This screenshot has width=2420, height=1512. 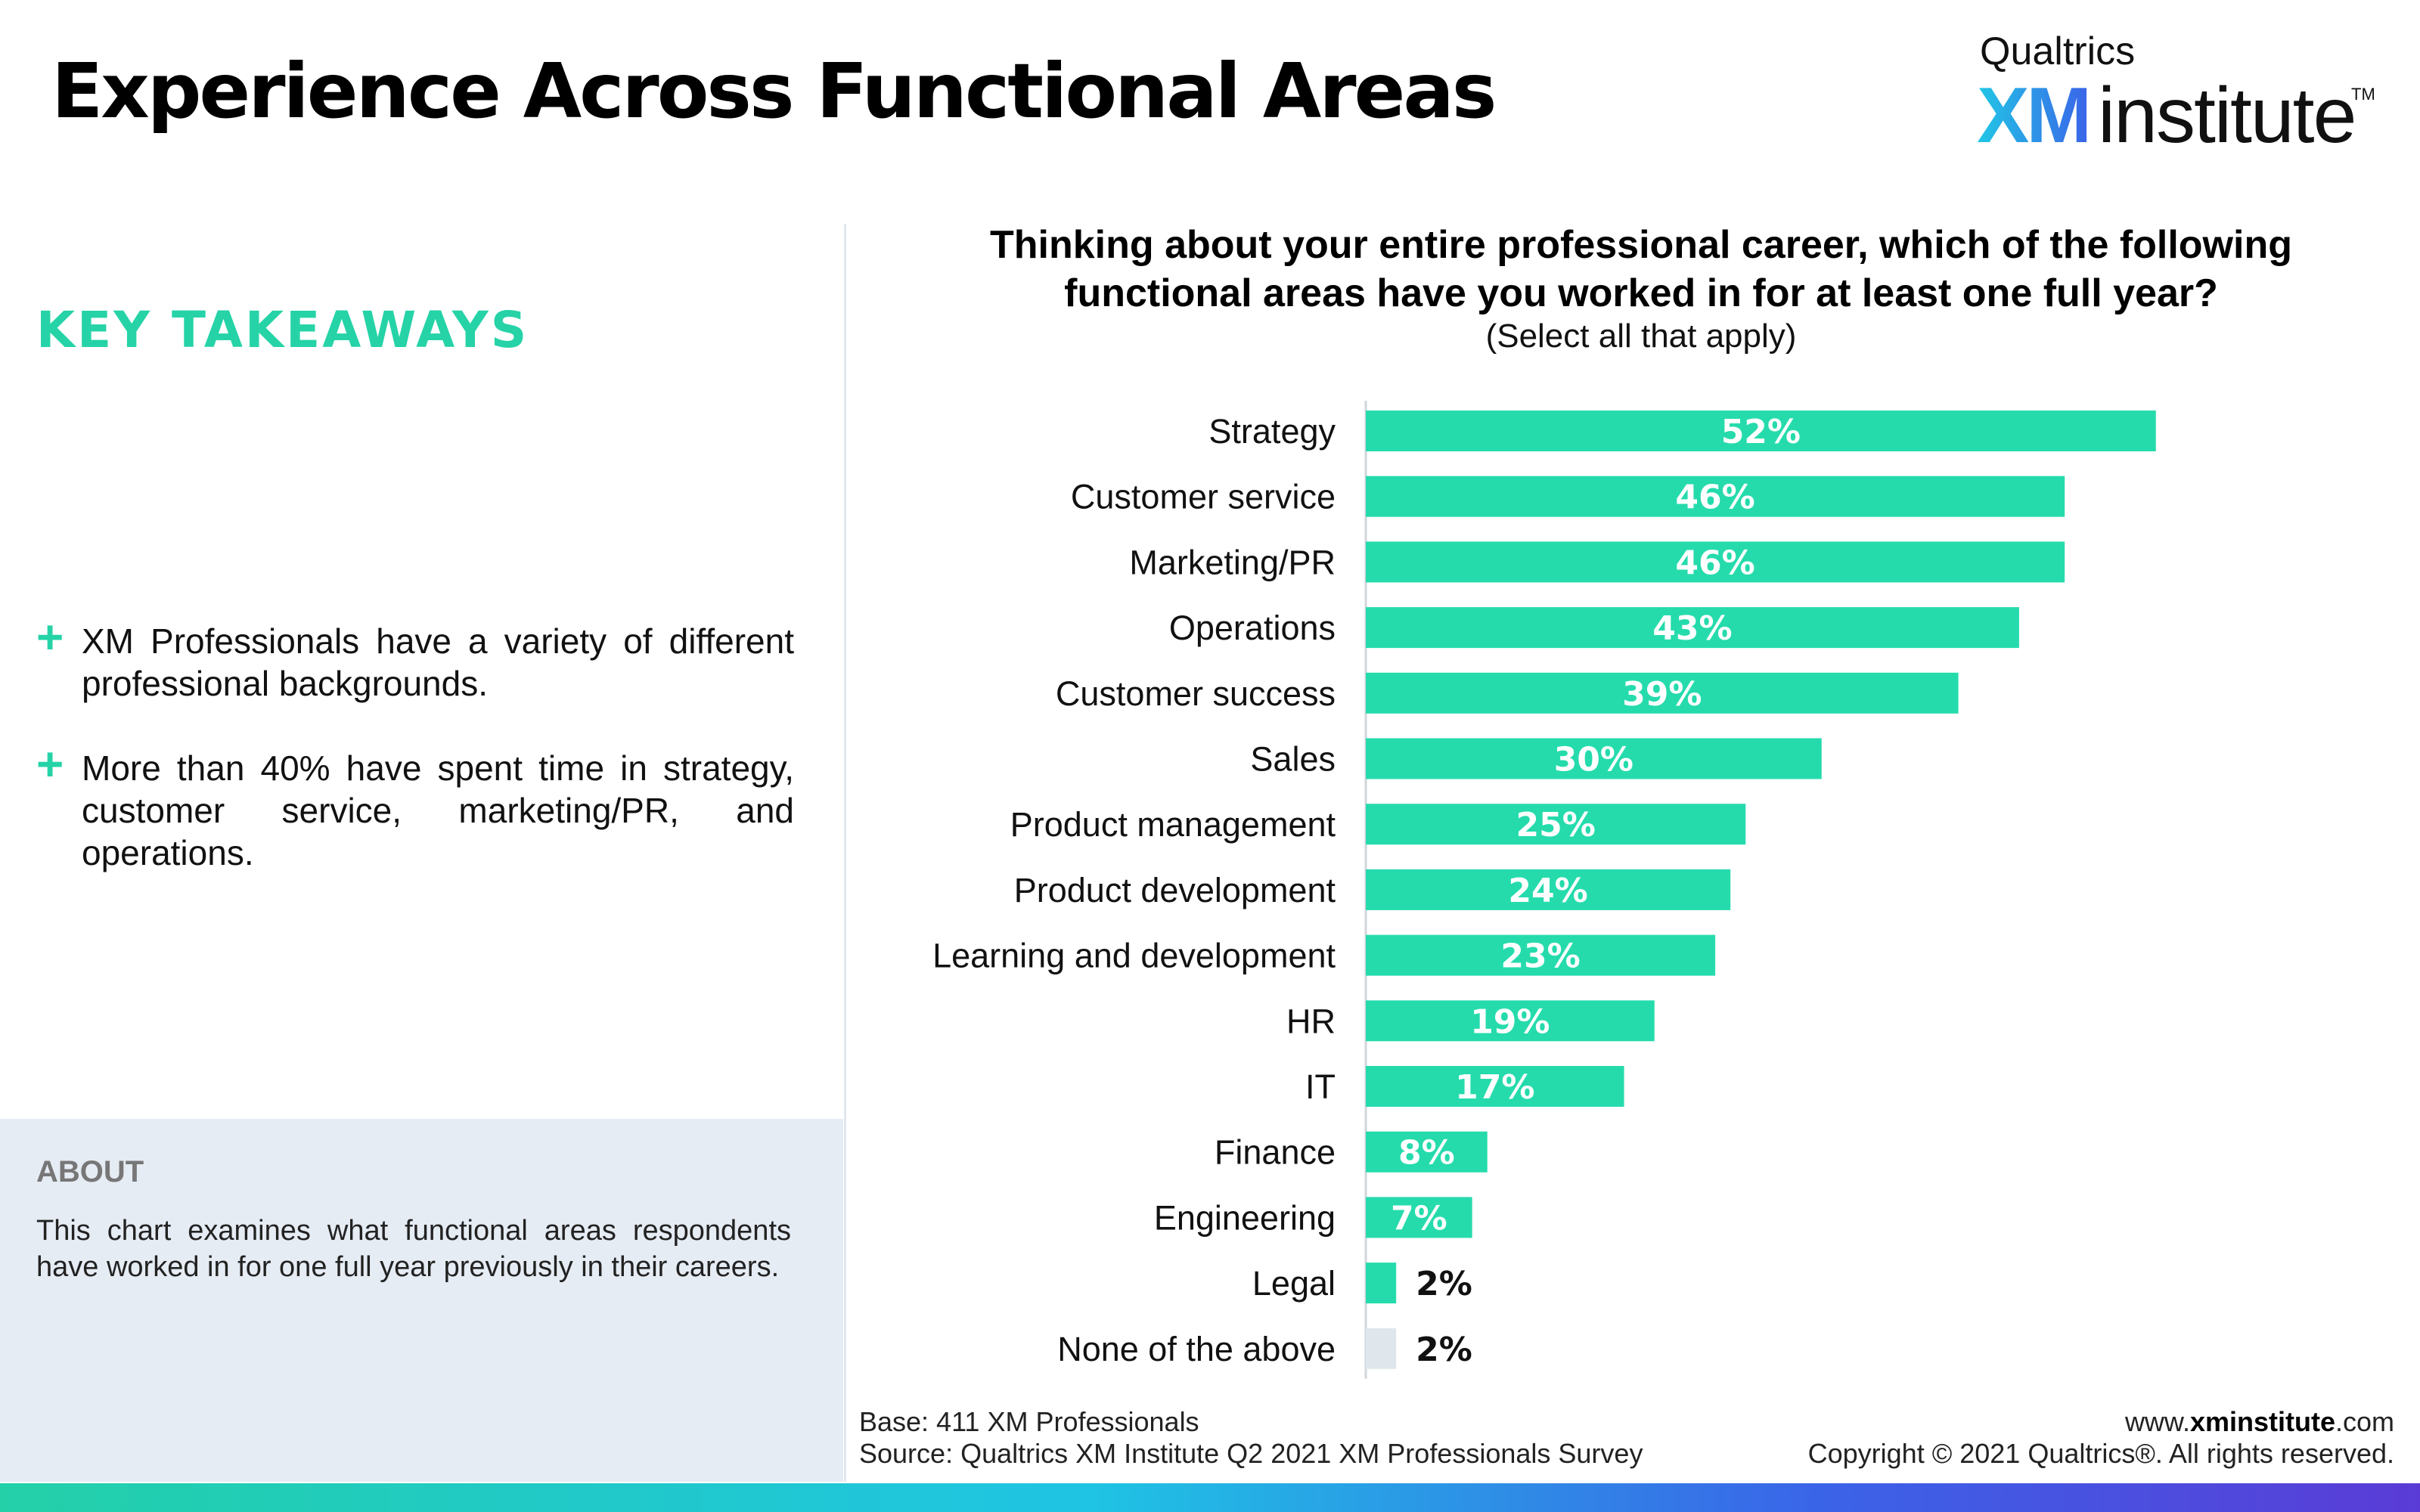 I want to click on logo-xm-text: XM, so click(x=2034, y=116).